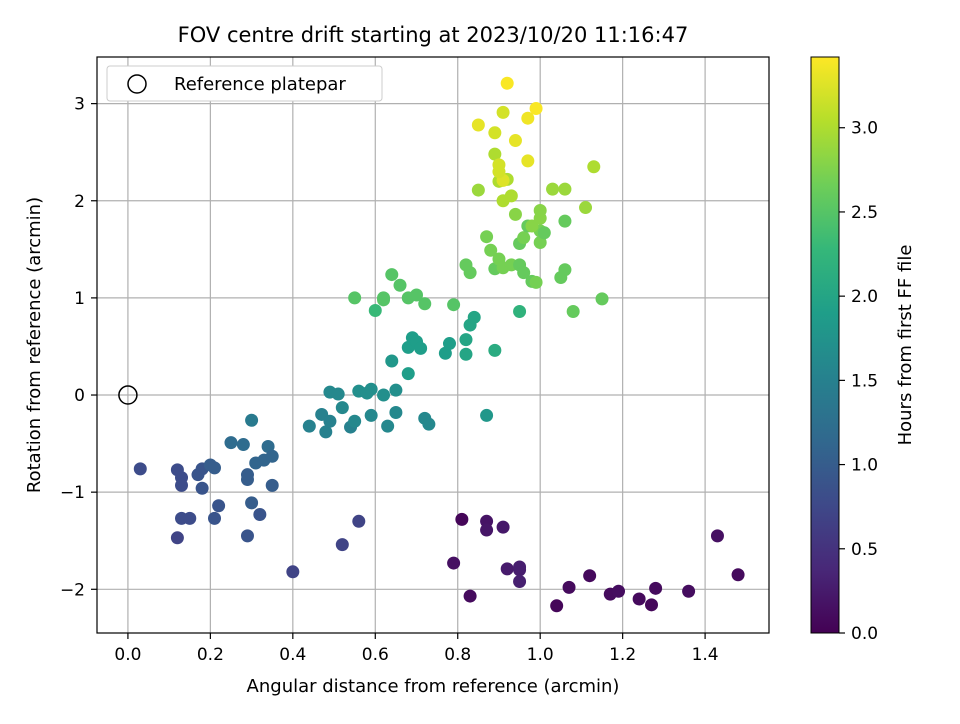 Image resolution: width=960 pixels, height=724 pixels. I want to click on colorbar-tick-label: 1.5, so click(864, 381).